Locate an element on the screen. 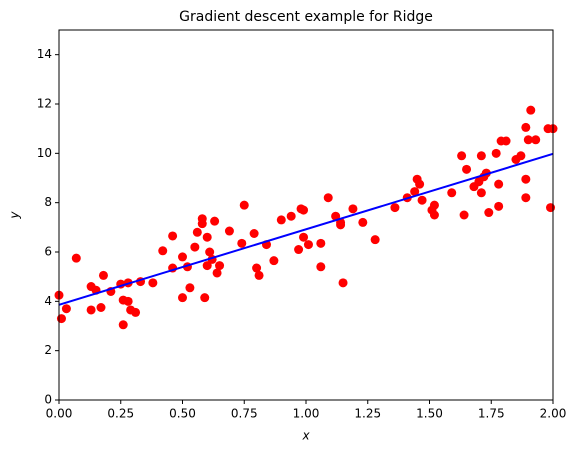 This screenshot has width=579, height=453. y-tick-label: 4 is located at coordinates (48, 301).